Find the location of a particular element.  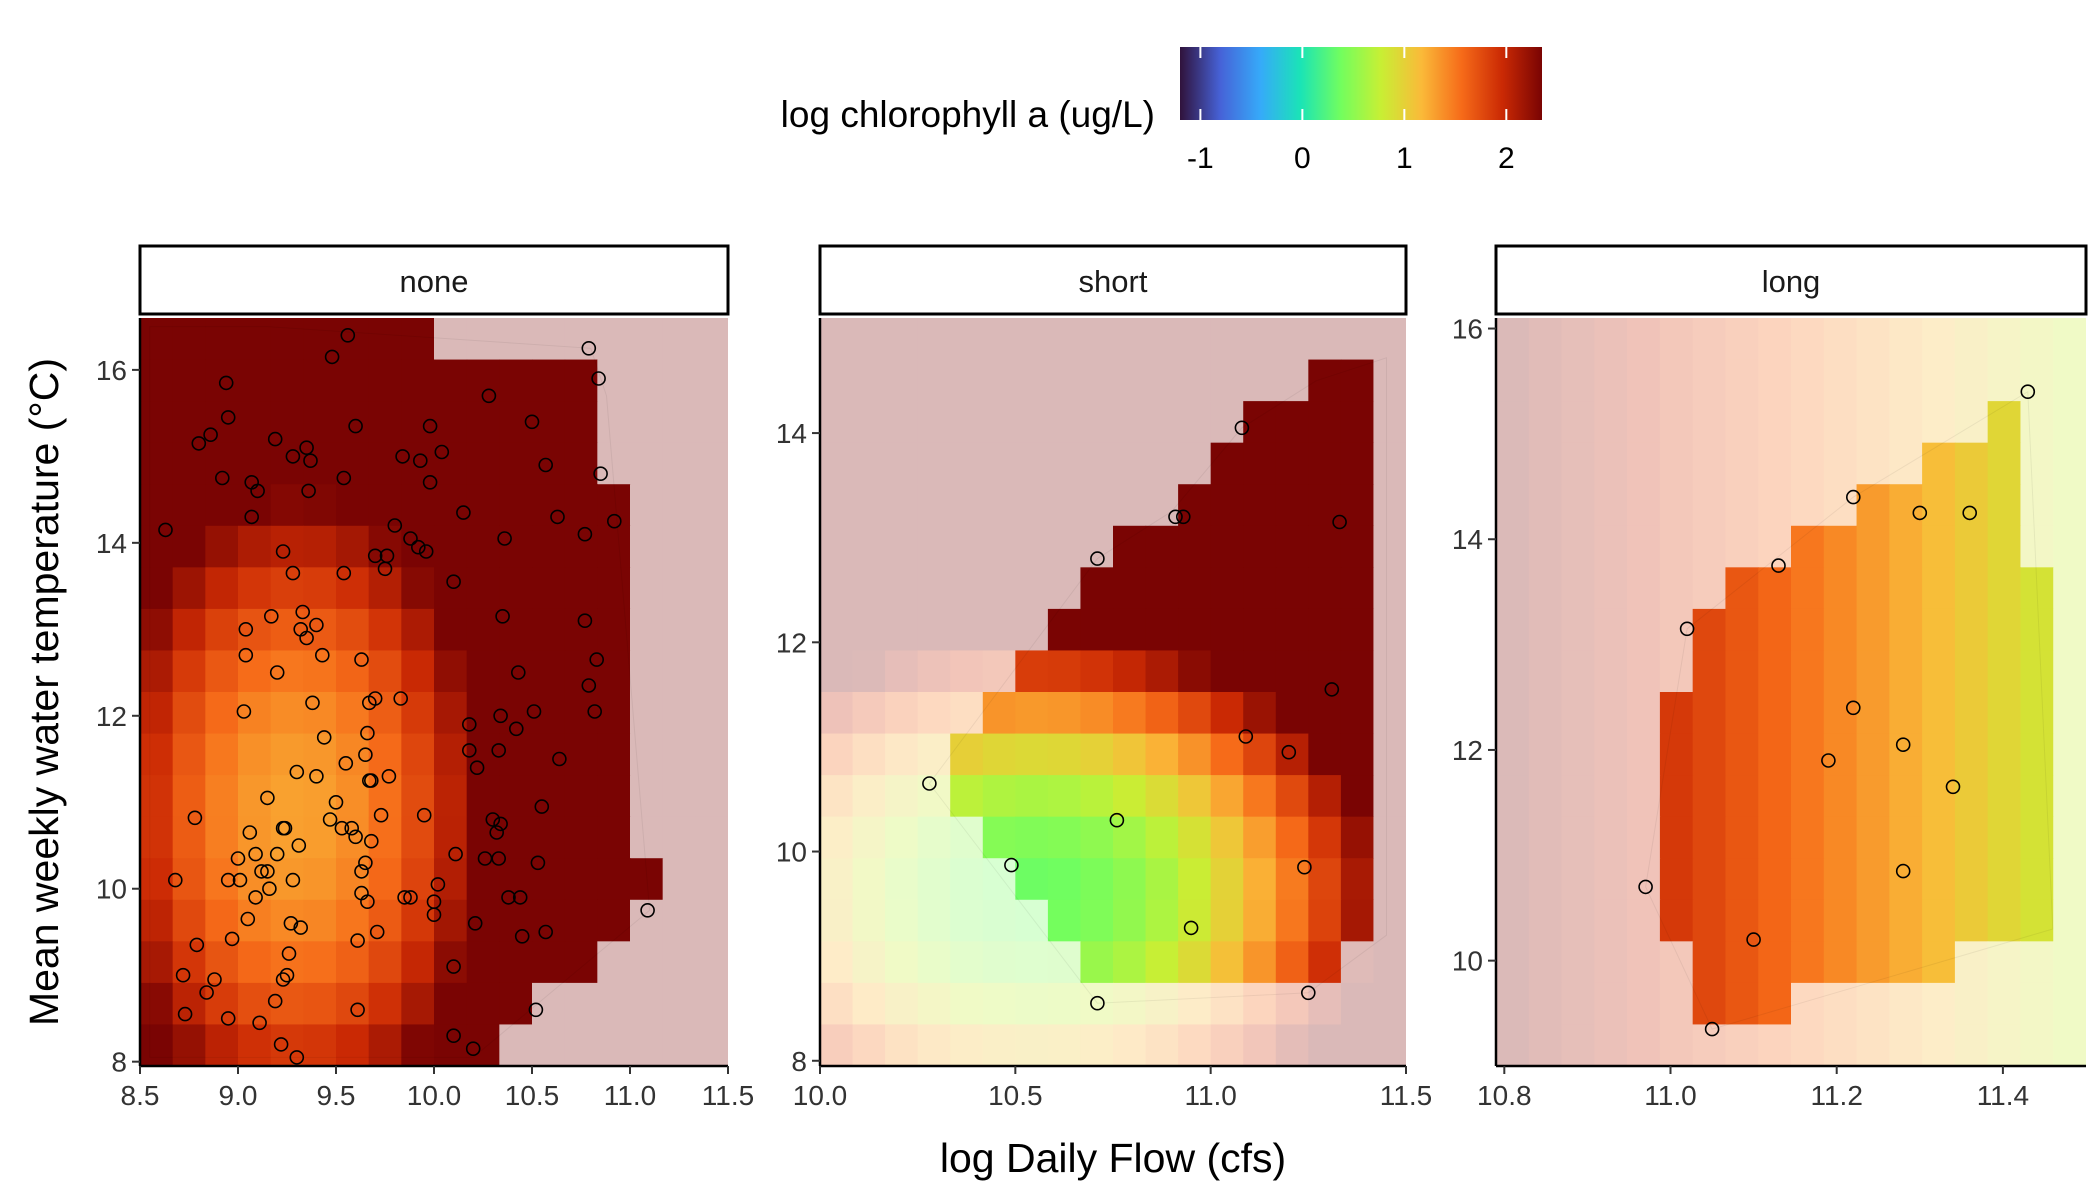

legend-tick-label: 0 is located at coordinates (1302, 158).